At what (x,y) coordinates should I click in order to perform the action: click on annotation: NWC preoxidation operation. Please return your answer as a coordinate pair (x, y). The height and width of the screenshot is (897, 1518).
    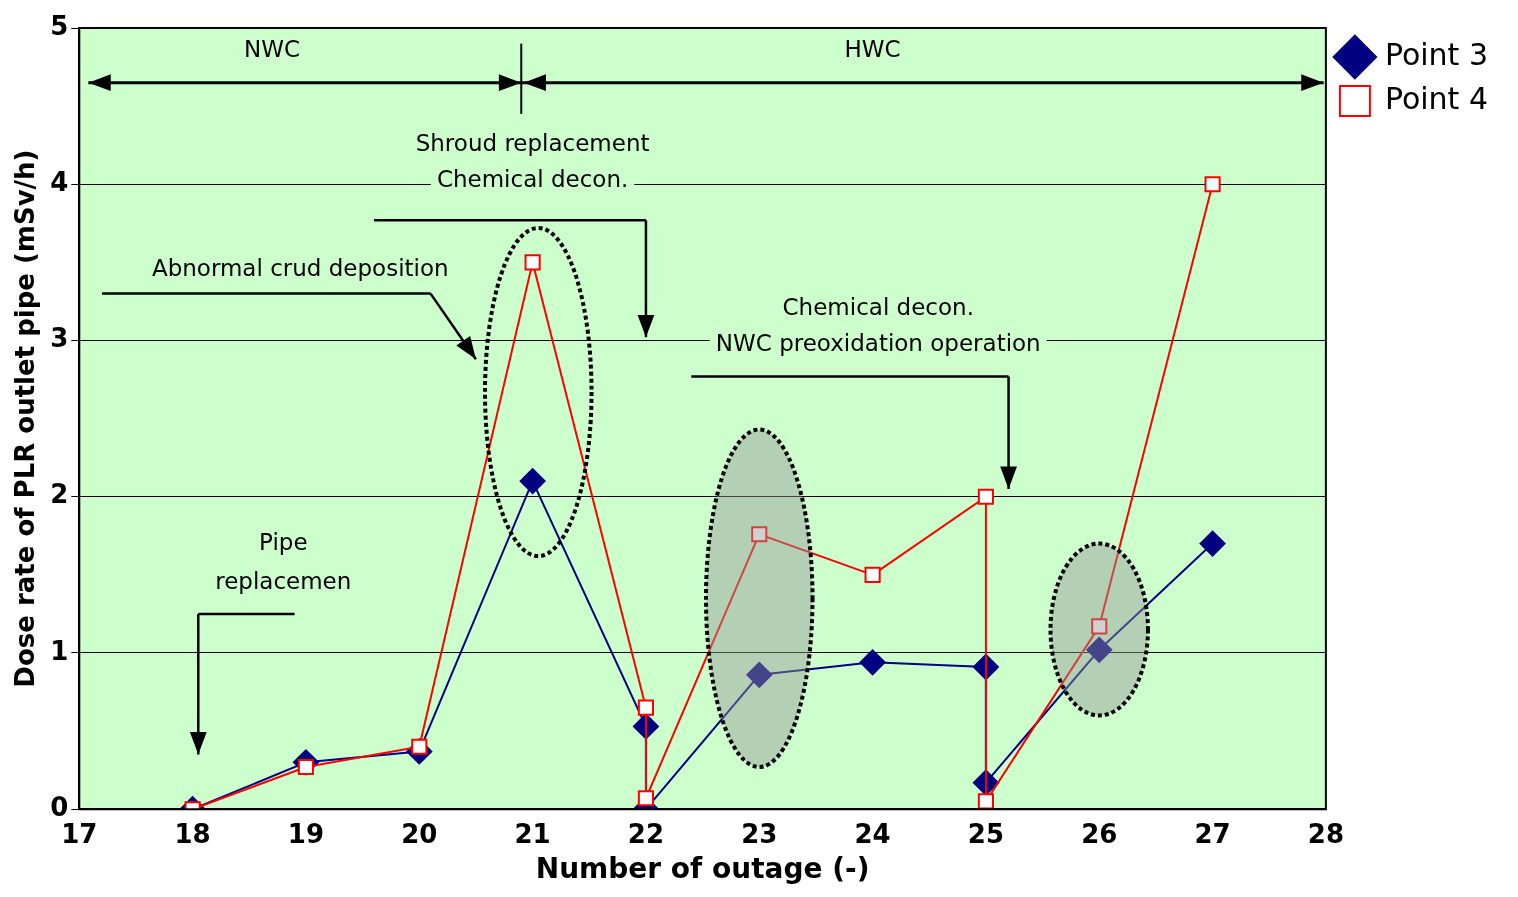
    Looking at the image, I should click on (878, 343).